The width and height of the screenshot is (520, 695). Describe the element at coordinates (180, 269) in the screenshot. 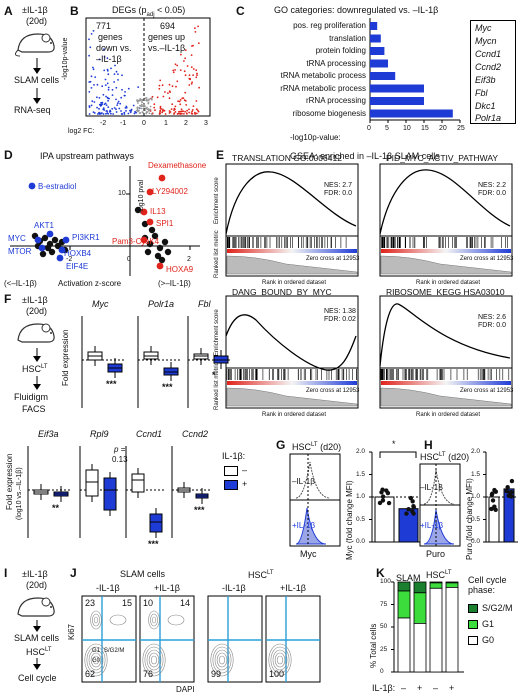

I see `ipa-label-hoxa9: HOXA9` at that location.